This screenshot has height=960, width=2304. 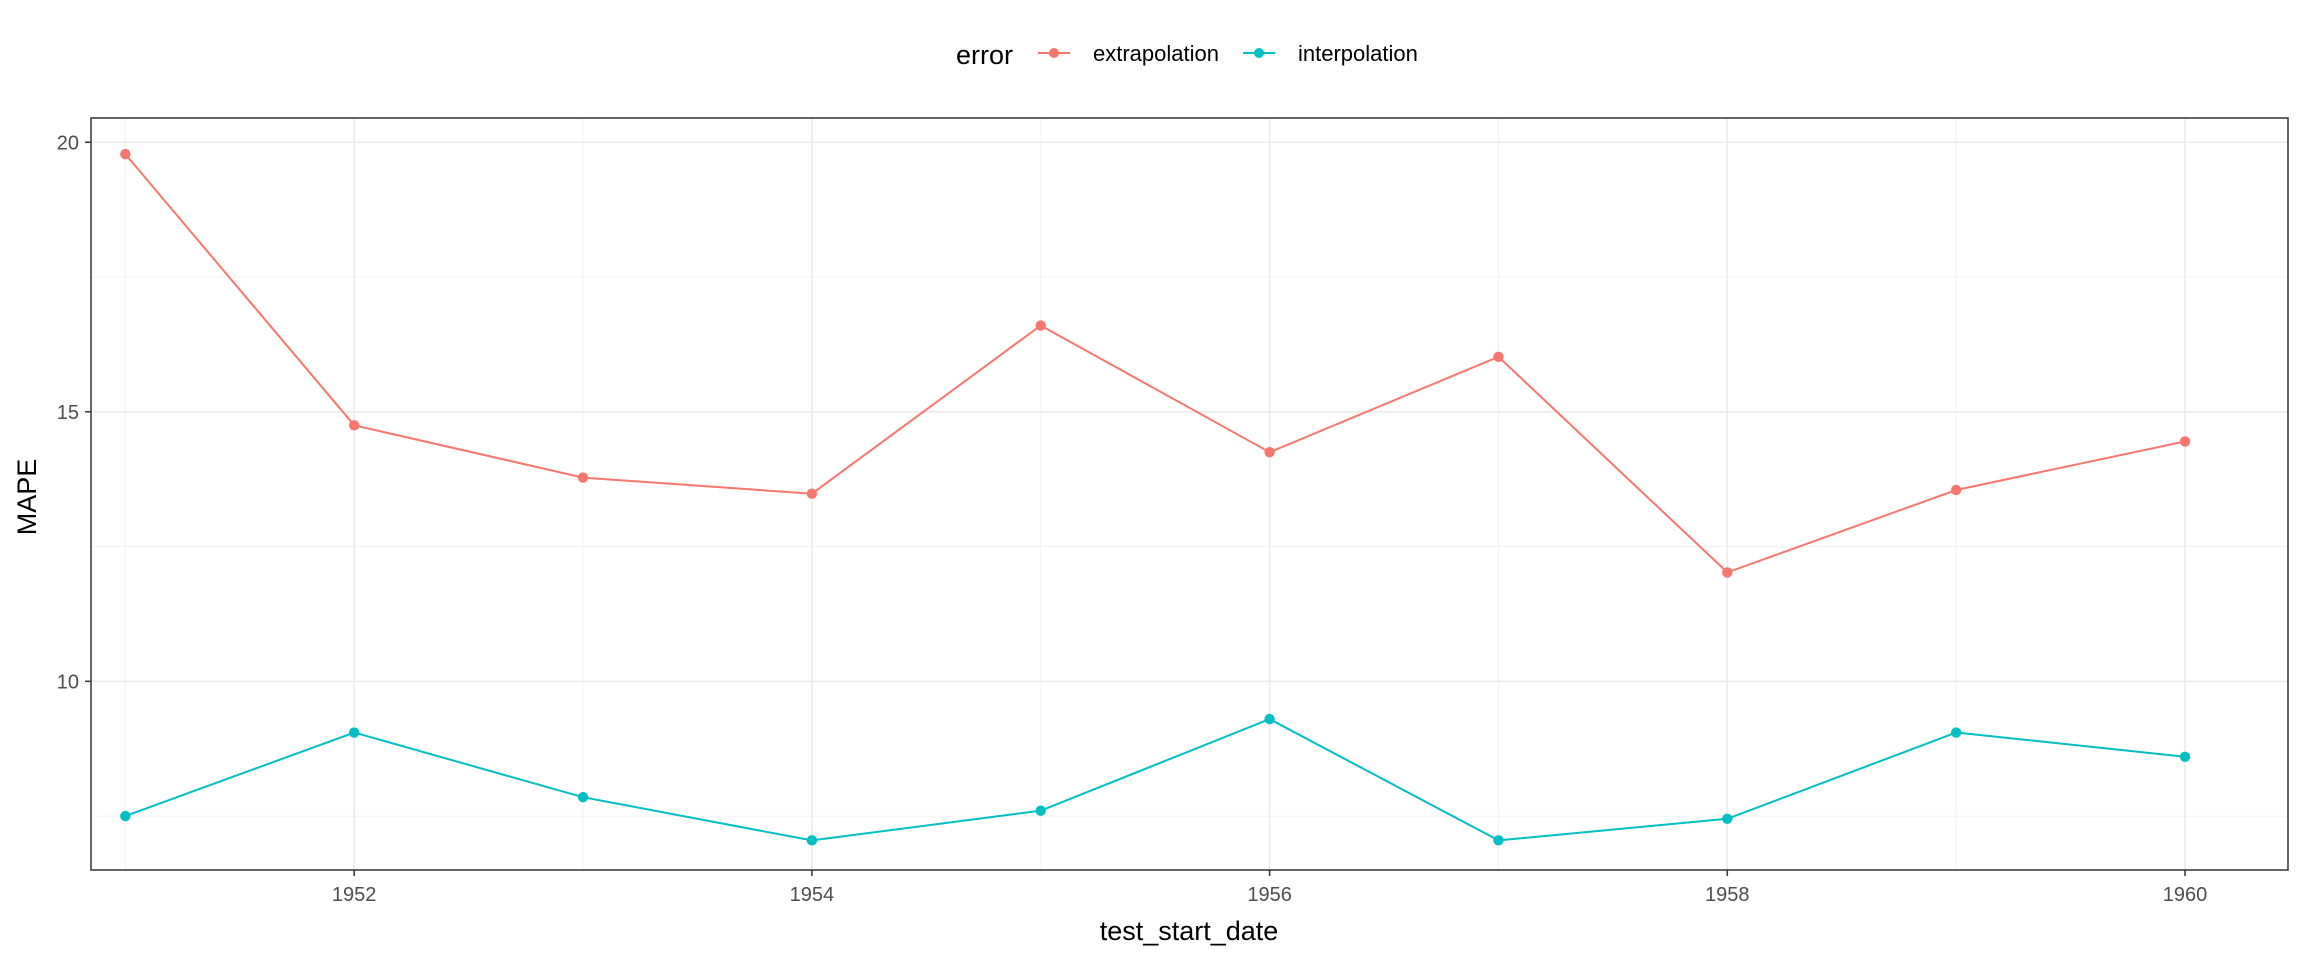 I want to click on series-interpolation, so click(x=1155, y=779).